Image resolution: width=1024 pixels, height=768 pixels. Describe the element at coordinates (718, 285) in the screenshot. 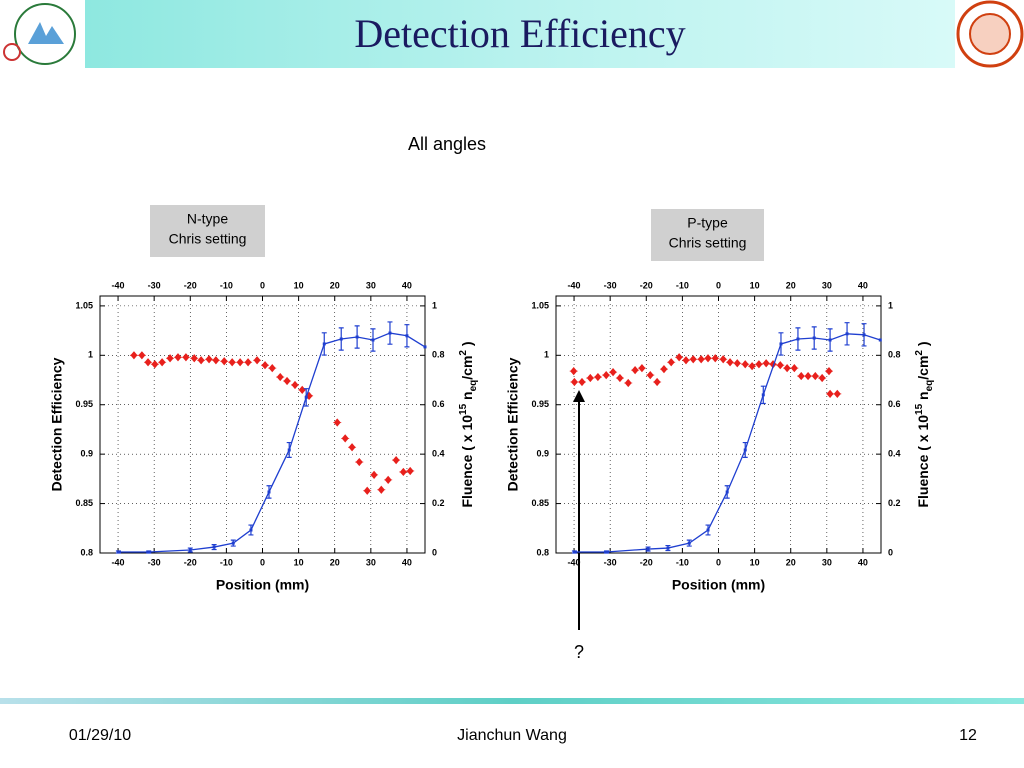

I see `x-top-tick-label: 0` at that location.